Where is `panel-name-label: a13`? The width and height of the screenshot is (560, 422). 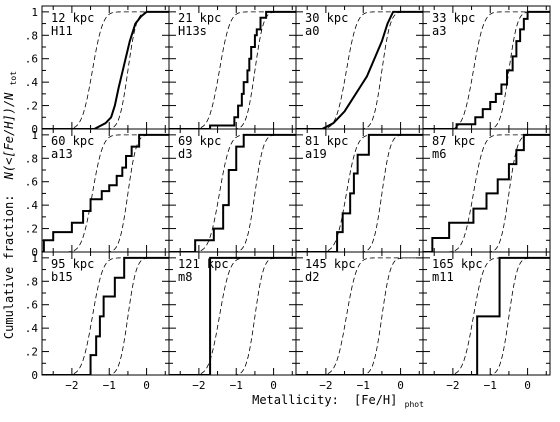
panel-name-label: a13 is located at coordinates (62, 154).